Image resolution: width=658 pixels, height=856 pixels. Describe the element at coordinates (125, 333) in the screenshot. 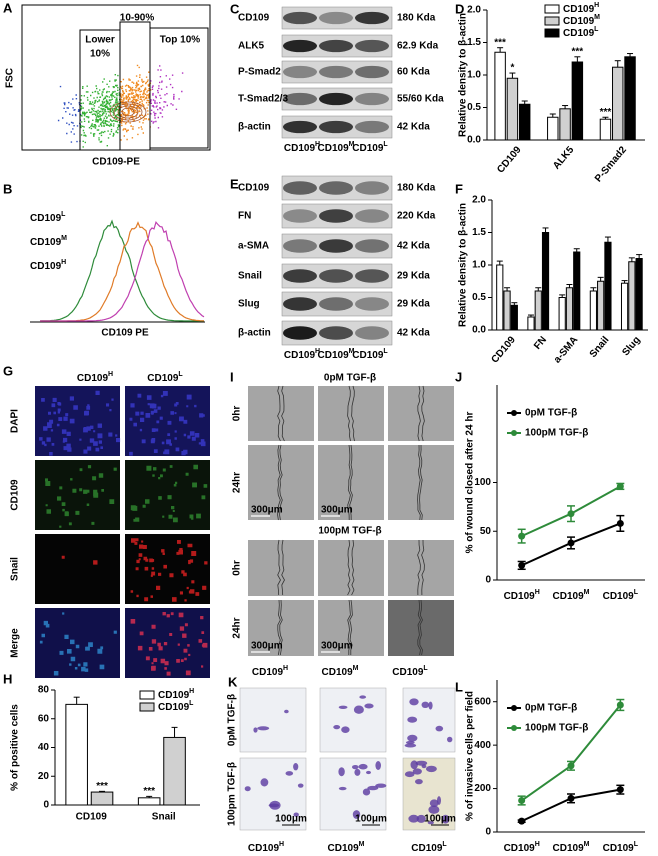

I see `axis-label: CD109 PE` at that location.